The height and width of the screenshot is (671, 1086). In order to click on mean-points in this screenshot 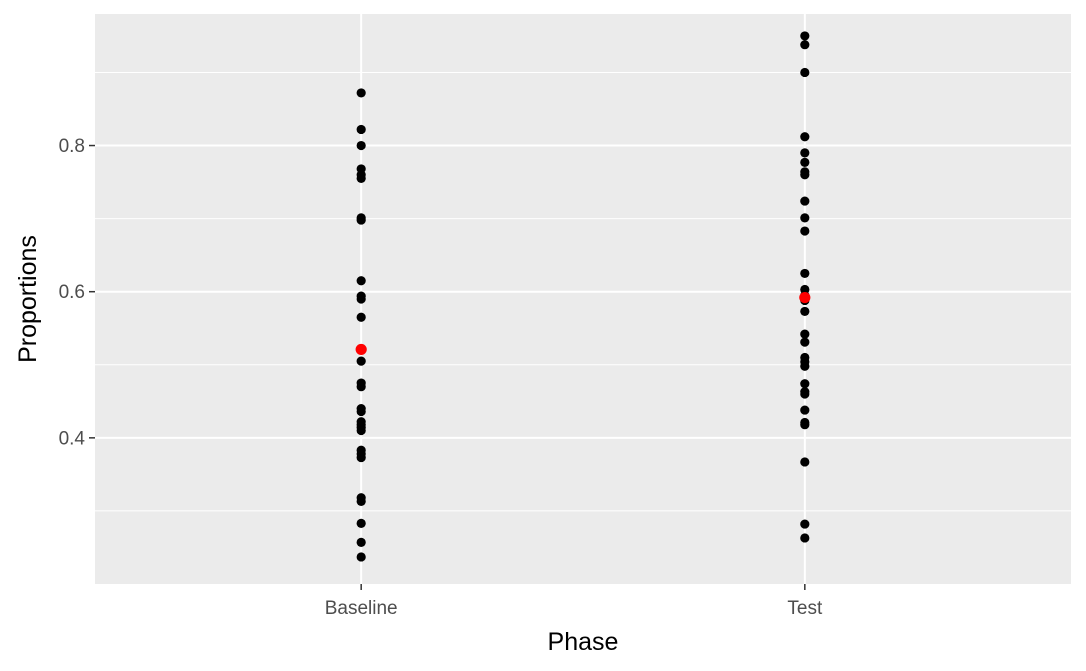, I will do `click(583, 323)`.